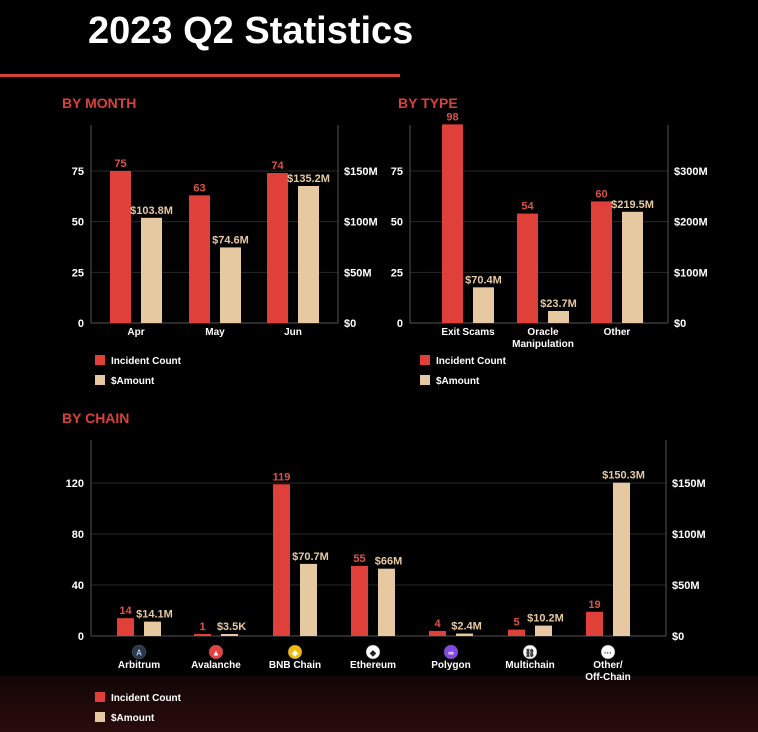 The height and width of the screenshot is (732, 758). I want to click on category-label: Apr, so click(135, 332).